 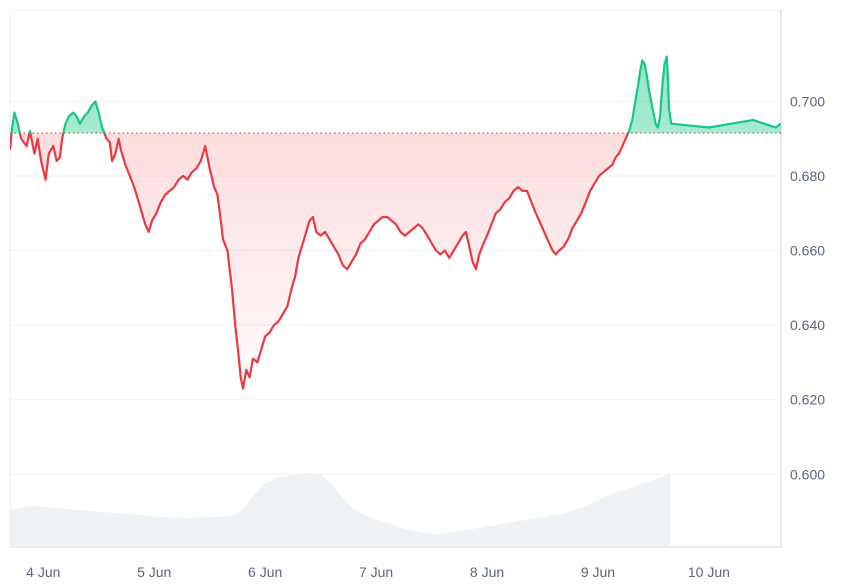 I want to click on volume-area, so click(x=340, y=509).